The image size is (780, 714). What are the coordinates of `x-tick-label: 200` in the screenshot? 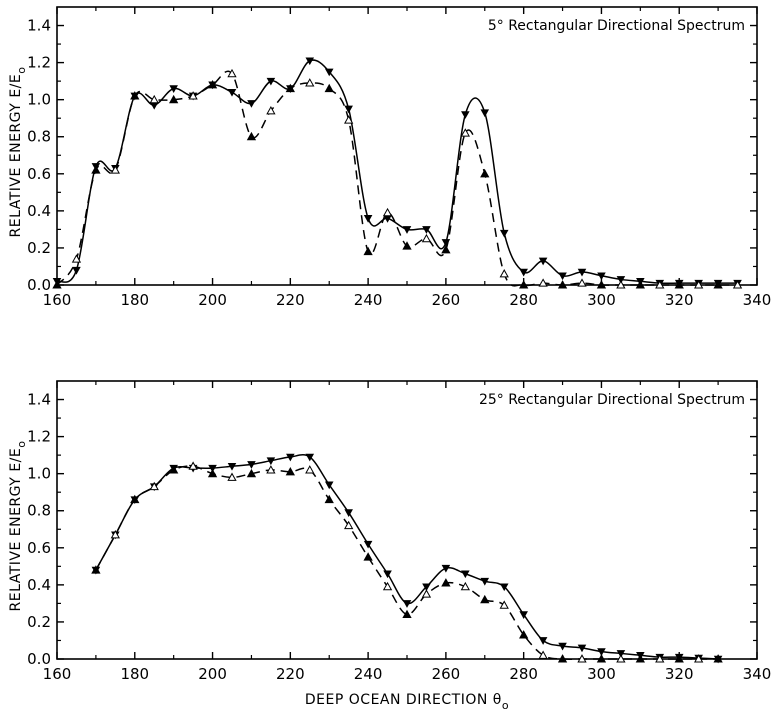 It's located at (212, 674).